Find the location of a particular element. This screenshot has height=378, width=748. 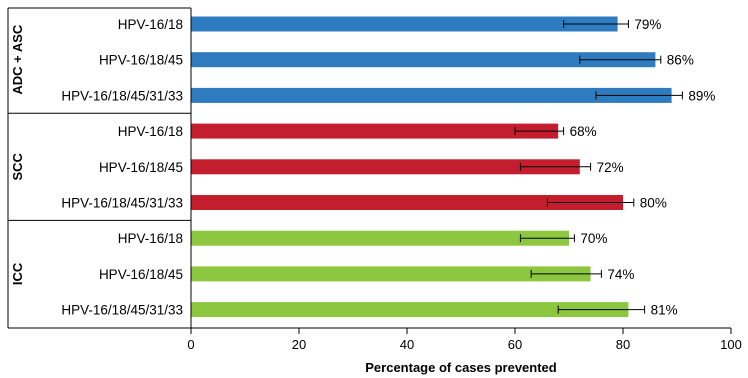

x-tick-label: 0 is located at coordinates (190, 344).